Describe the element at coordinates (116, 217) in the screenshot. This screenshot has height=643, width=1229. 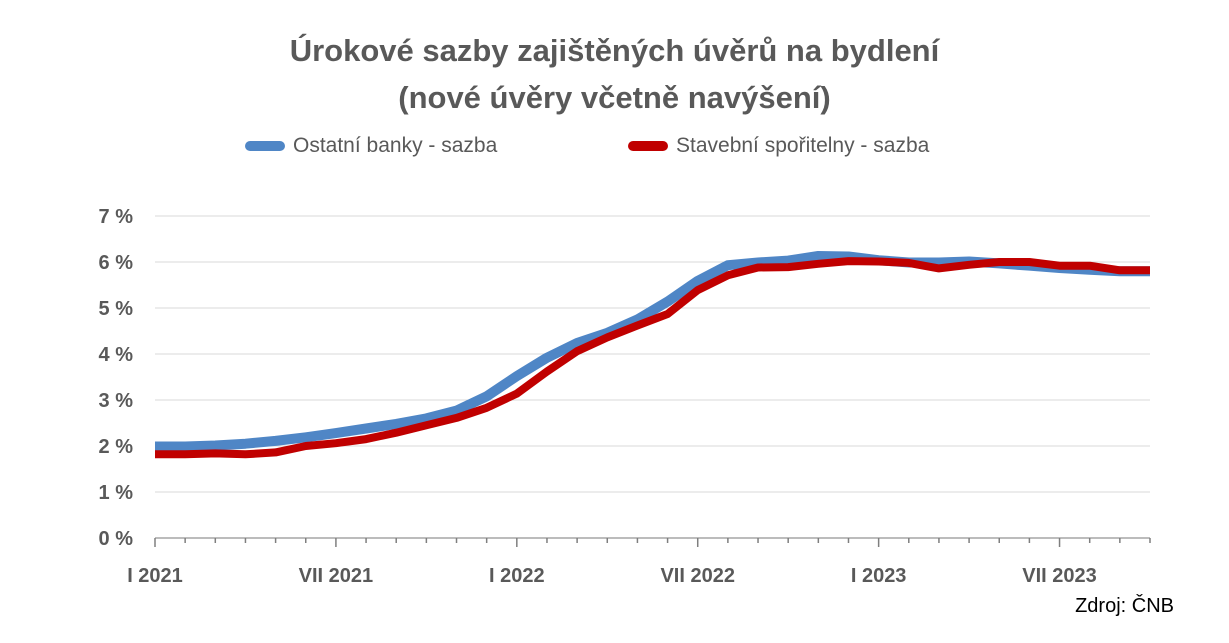
I see `y-tick-label: 7 %` at that location.